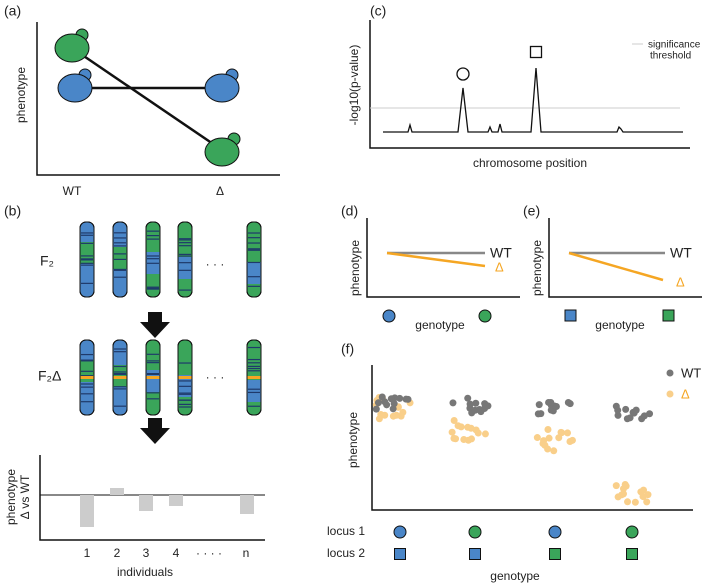 The height and width of the screenshot is (586, 709). What do you see at coordinates (685, 393) in the screenshot?
I see `legend-text: Δ` at bounding box center [685, 393].